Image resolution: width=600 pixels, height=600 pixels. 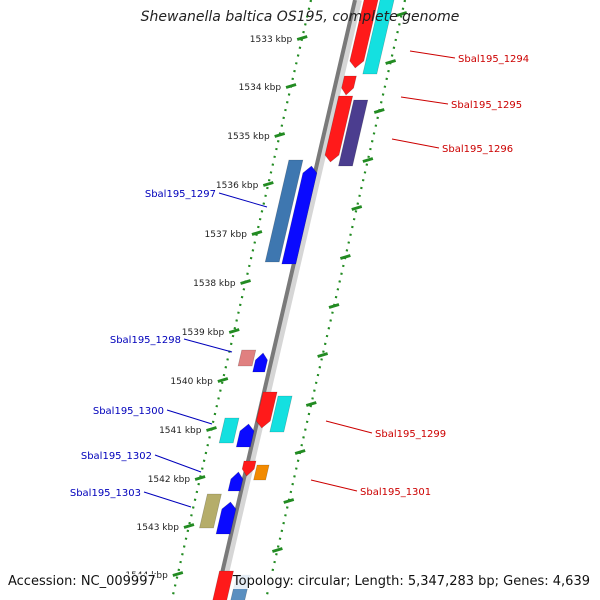 I want to click on scale-label: 1539 kbp, so click(x=203, y=333).